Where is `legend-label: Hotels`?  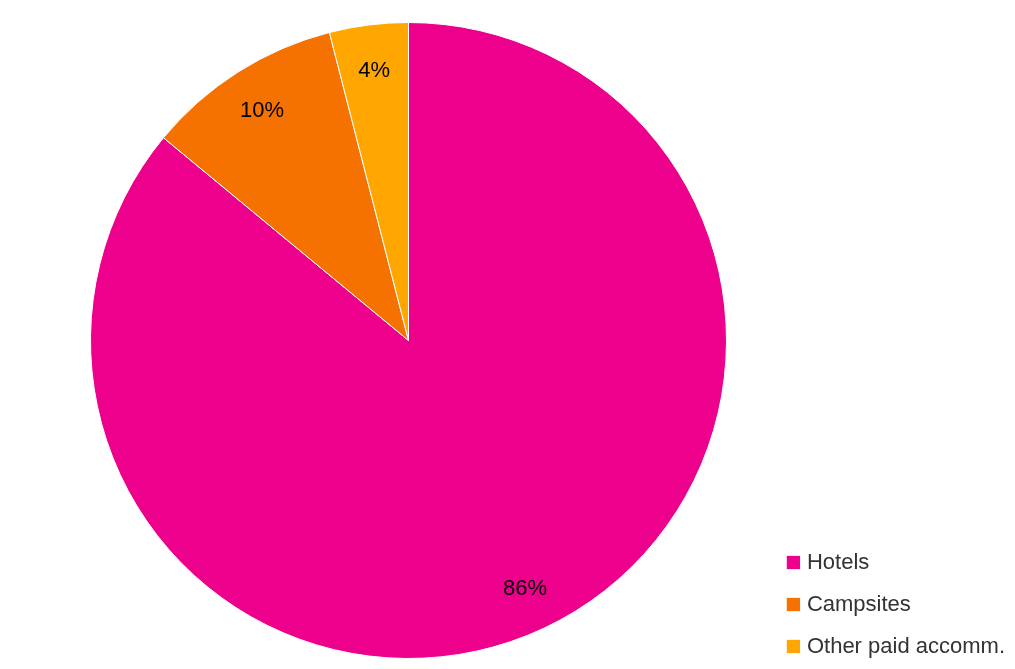 legend-label: Hotels is located at coordinates (838, 562).